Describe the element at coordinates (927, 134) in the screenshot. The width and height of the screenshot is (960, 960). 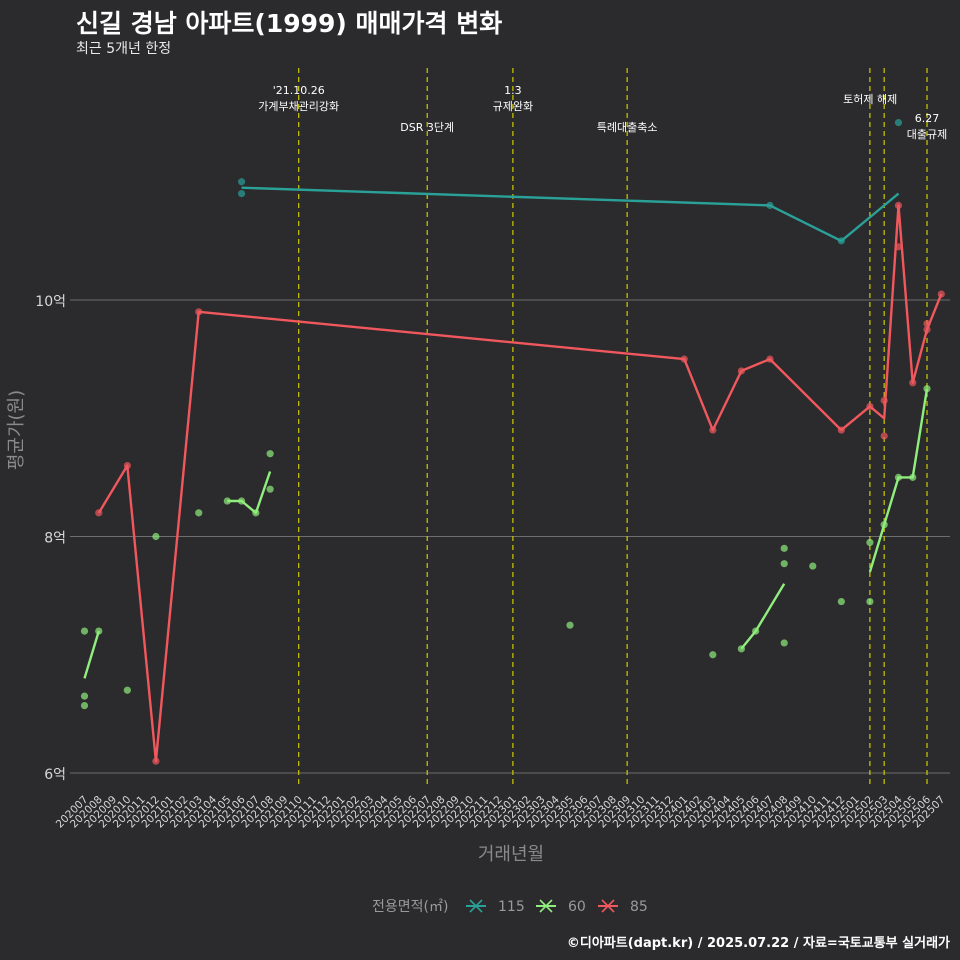
I see `event-annotation: 대출규제` at that location.